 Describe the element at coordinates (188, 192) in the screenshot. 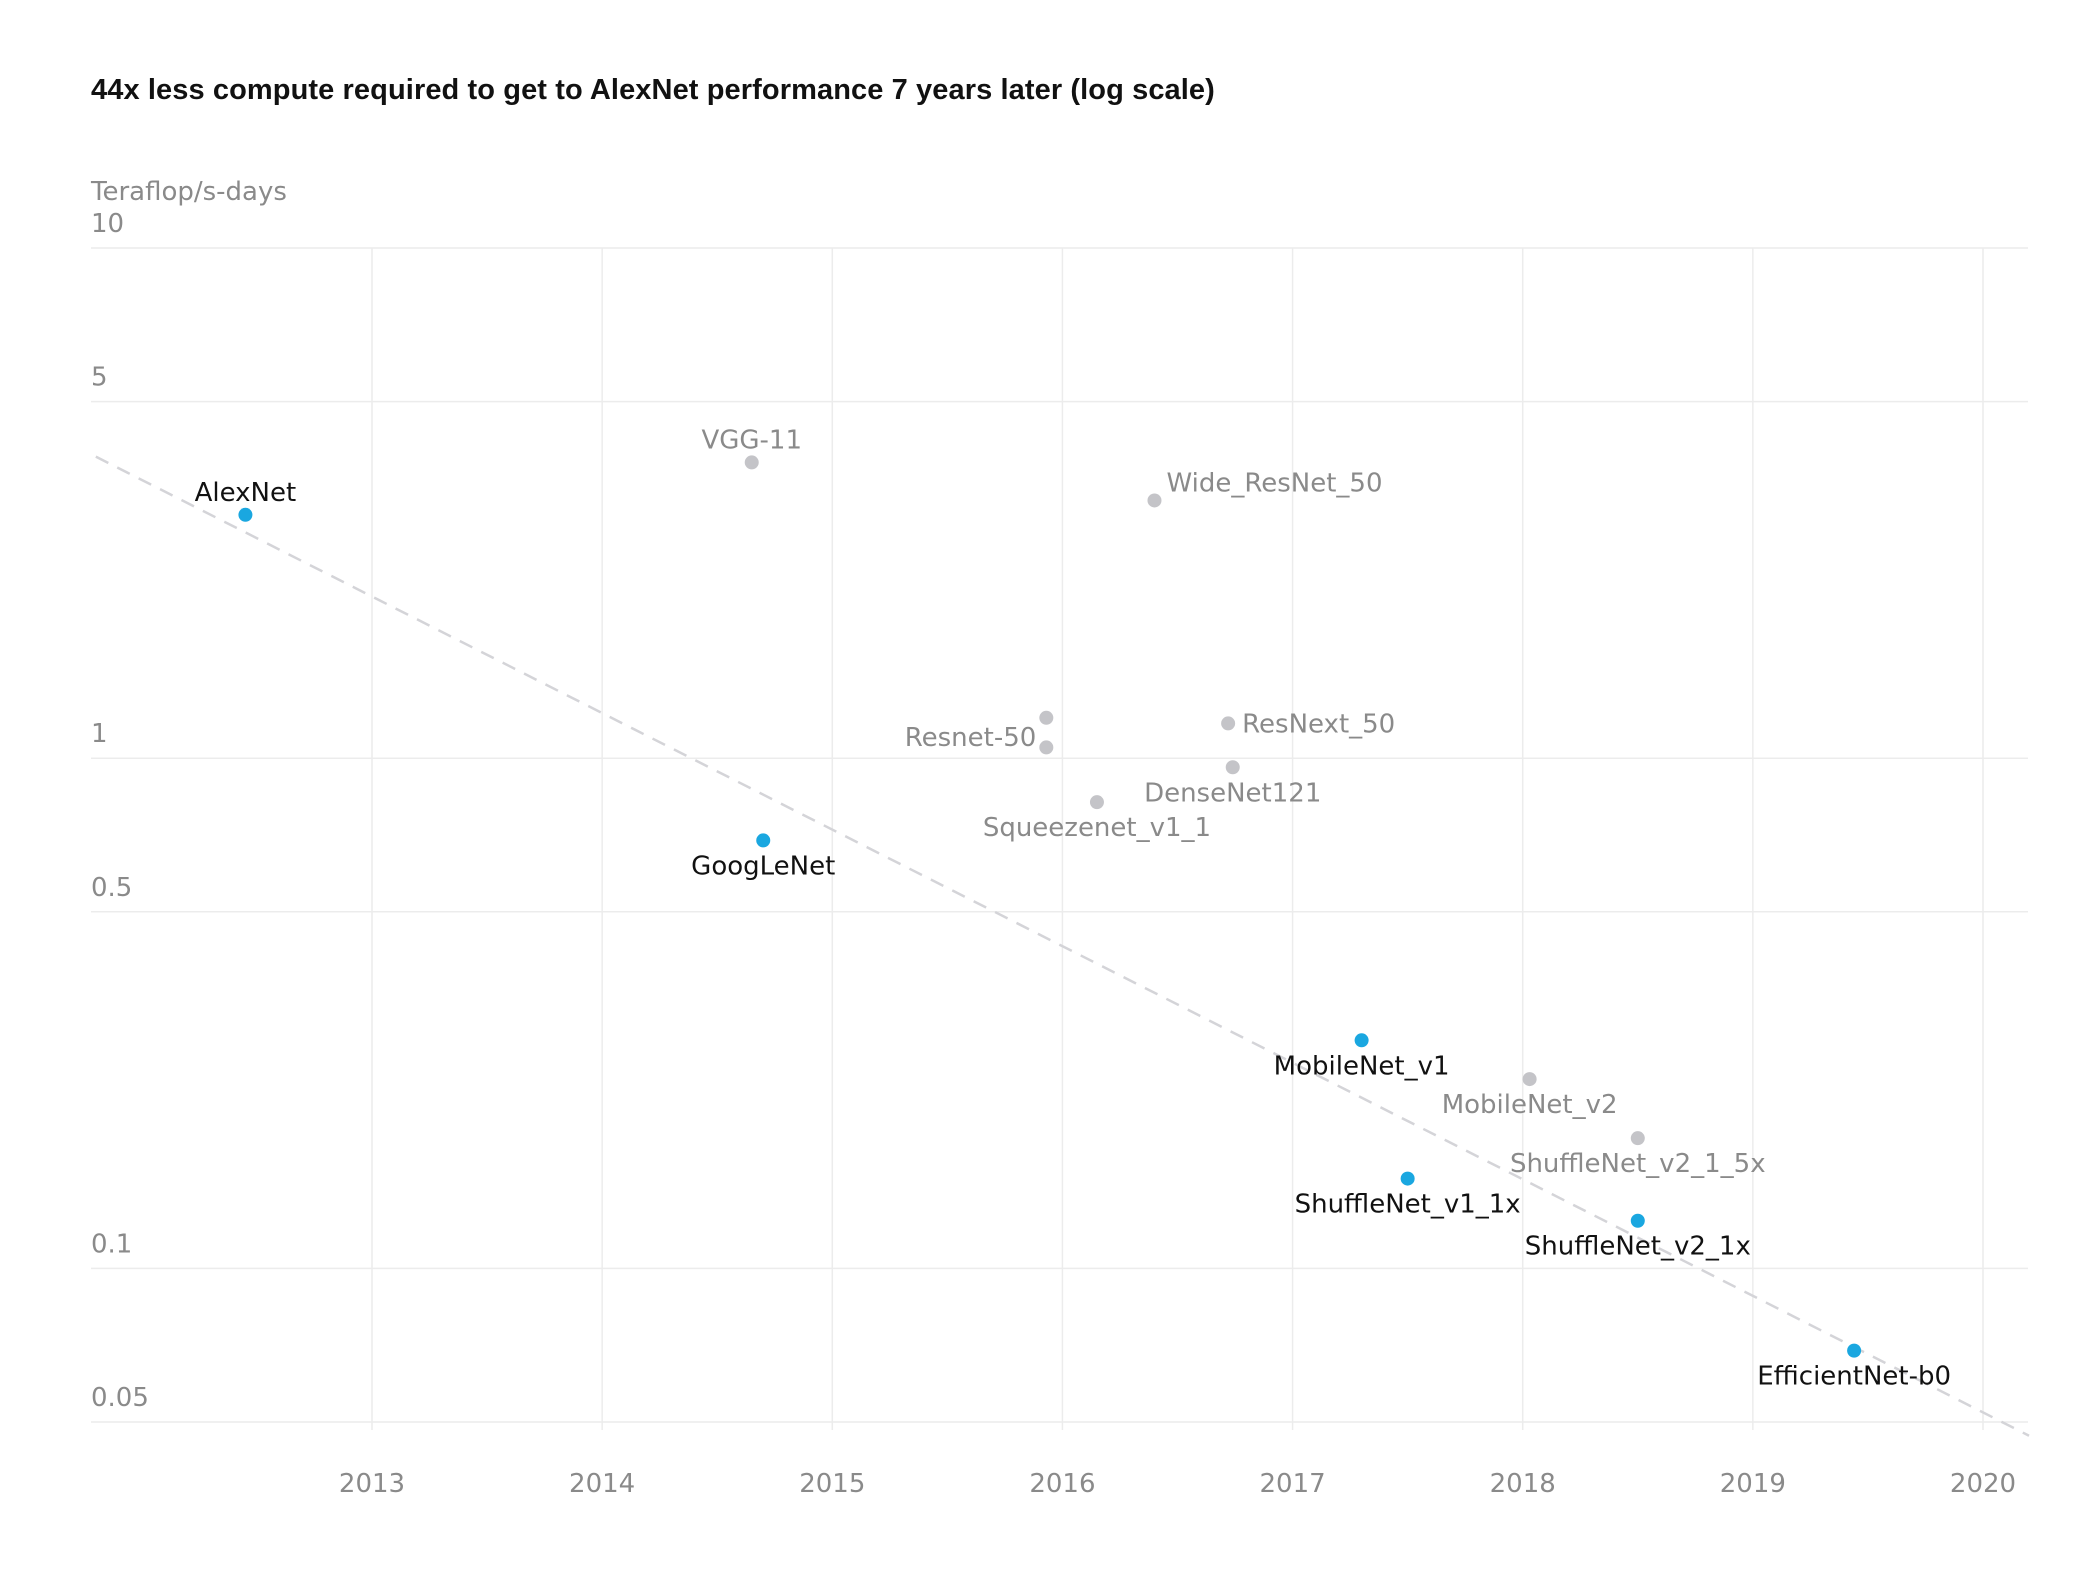

I see `y-axis-label: Teraflop/s-days` at that location.